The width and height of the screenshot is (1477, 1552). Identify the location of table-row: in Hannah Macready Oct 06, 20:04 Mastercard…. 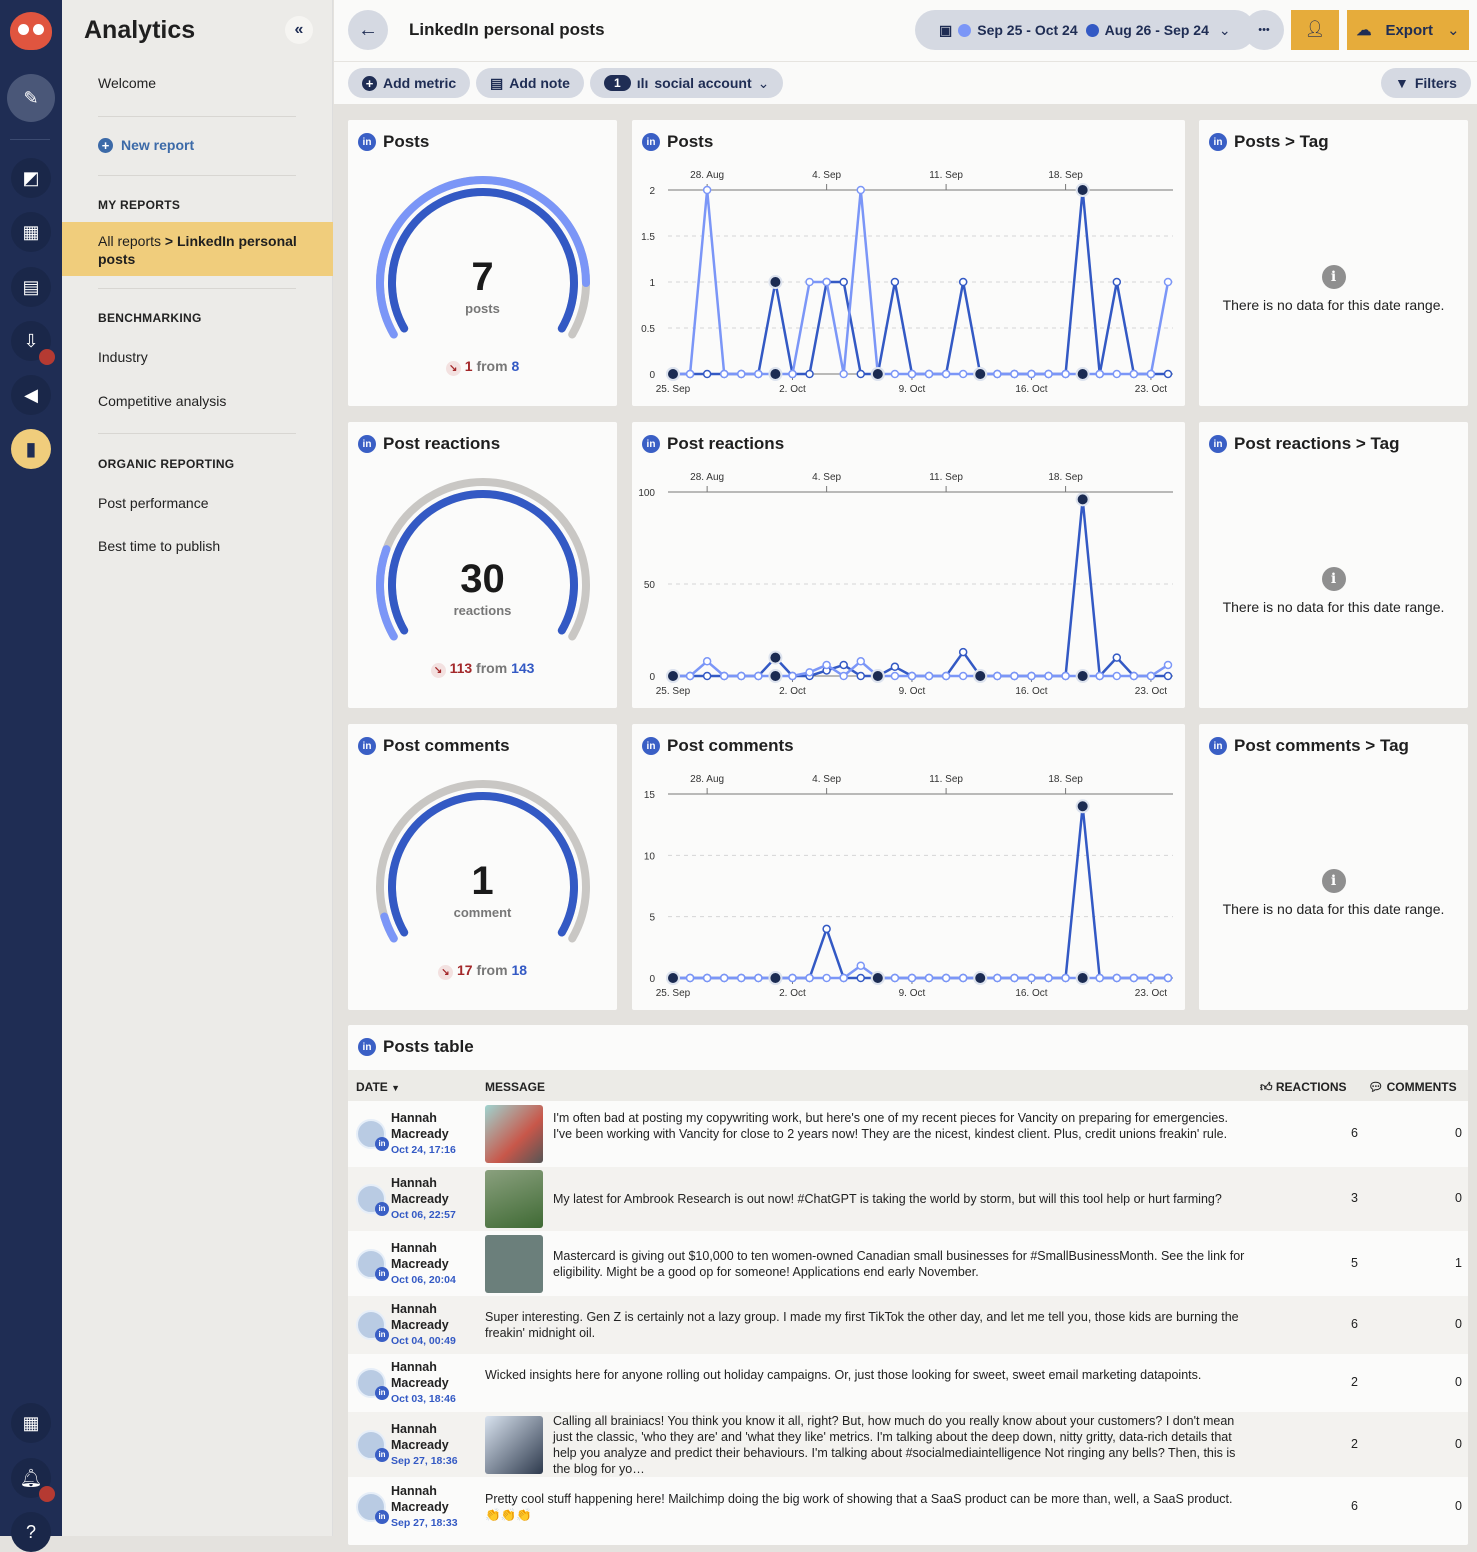
(908, 1264).